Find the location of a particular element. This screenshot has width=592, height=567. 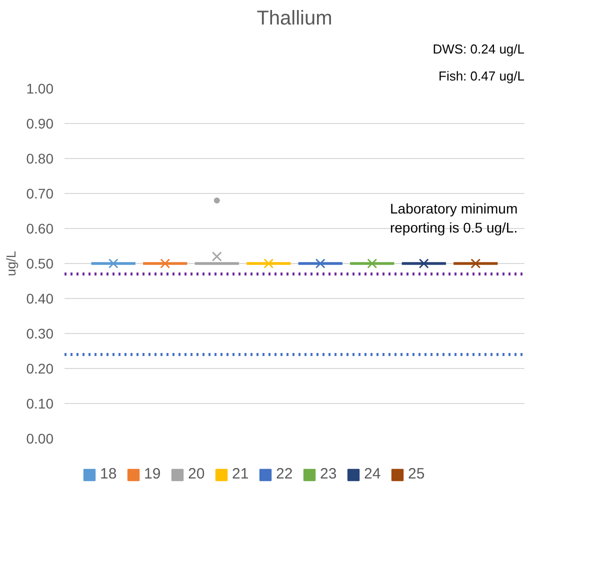

y-tick-label: 0.30 is located at coordinates (40, 334).